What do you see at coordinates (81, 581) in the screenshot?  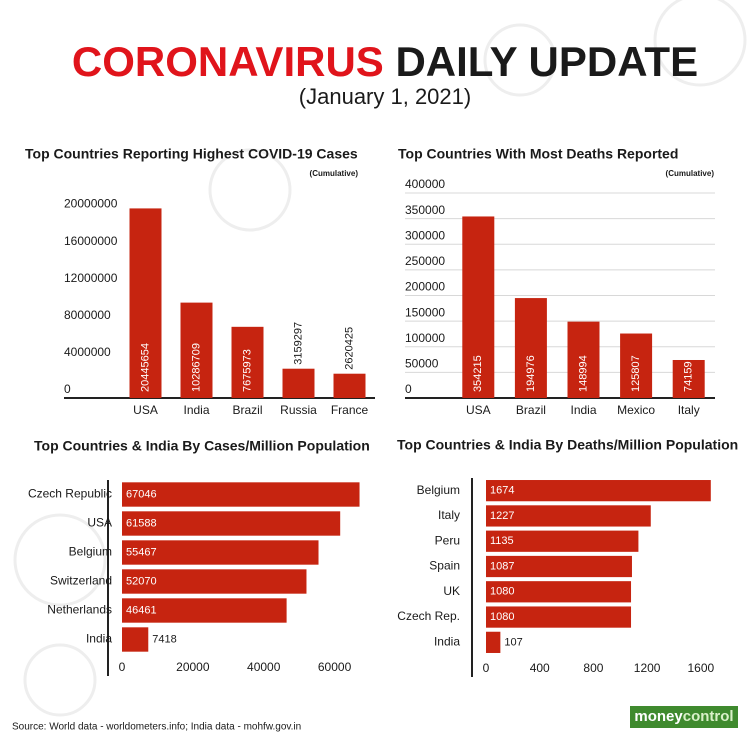 I see `y-tick-label: Switzerland` at bounding box center [81, 581].